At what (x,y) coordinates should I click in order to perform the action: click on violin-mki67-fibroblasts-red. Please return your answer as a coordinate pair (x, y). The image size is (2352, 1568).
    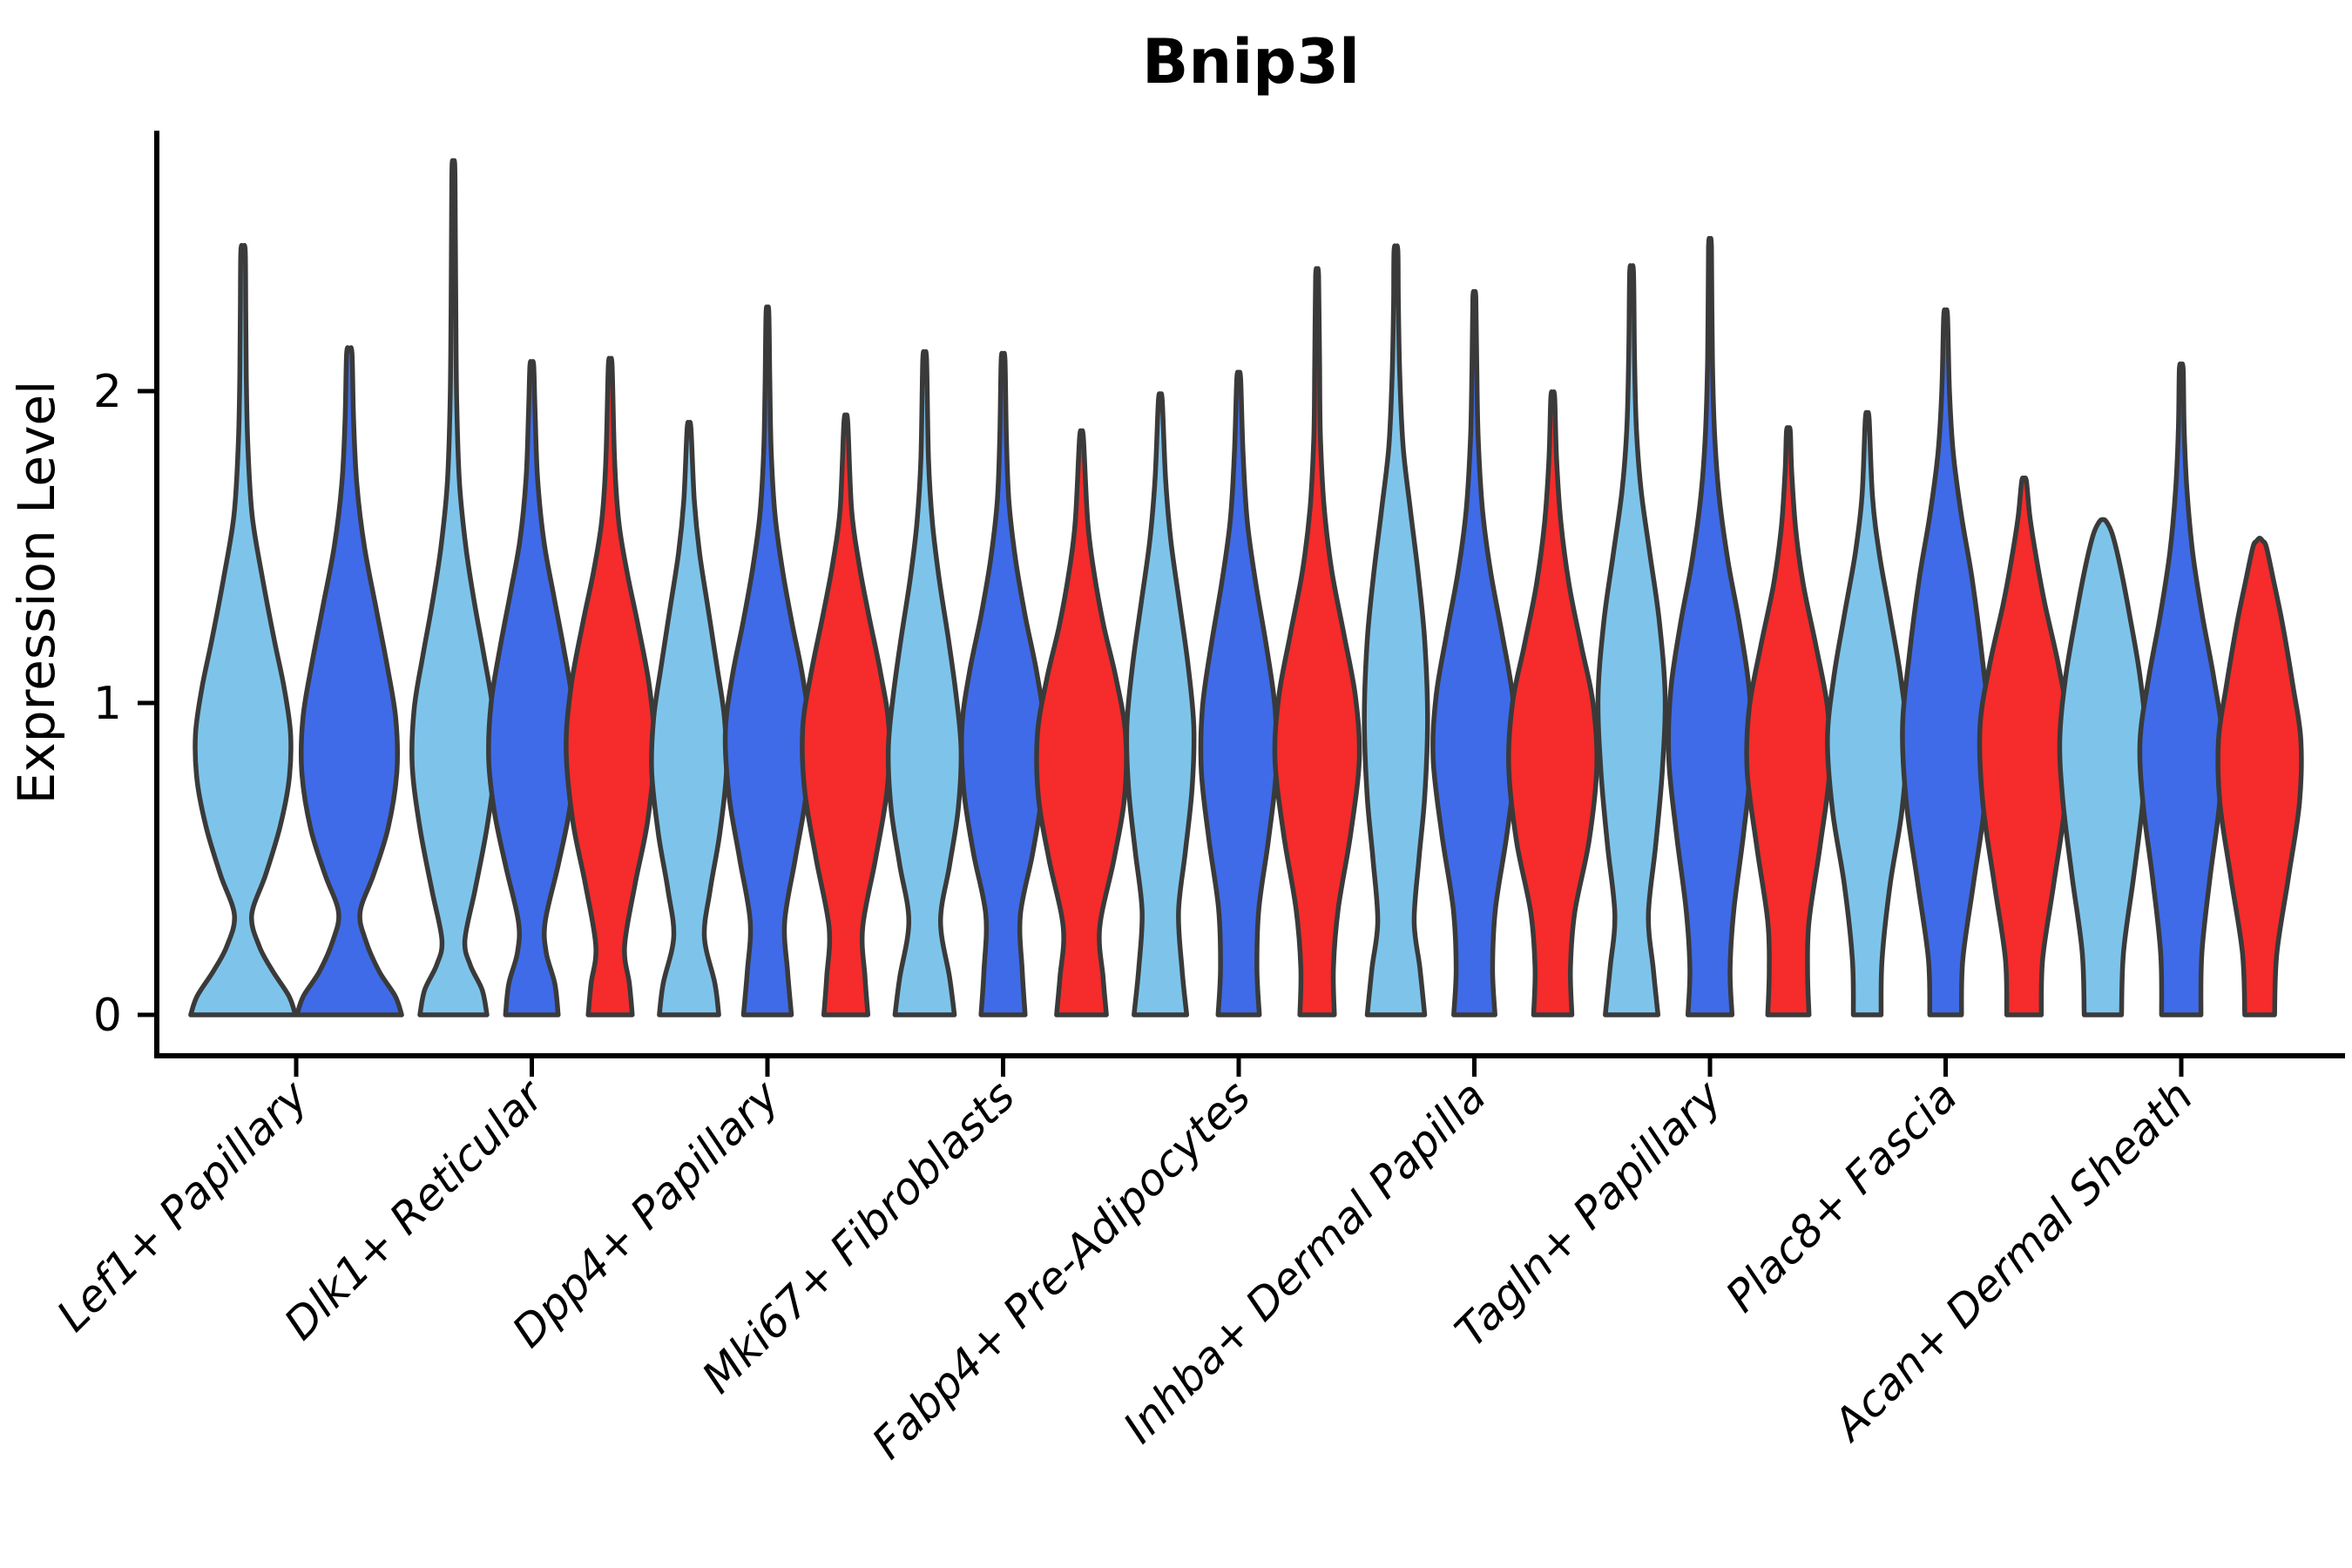
    Looking at the image, I should click on (1081, 722).